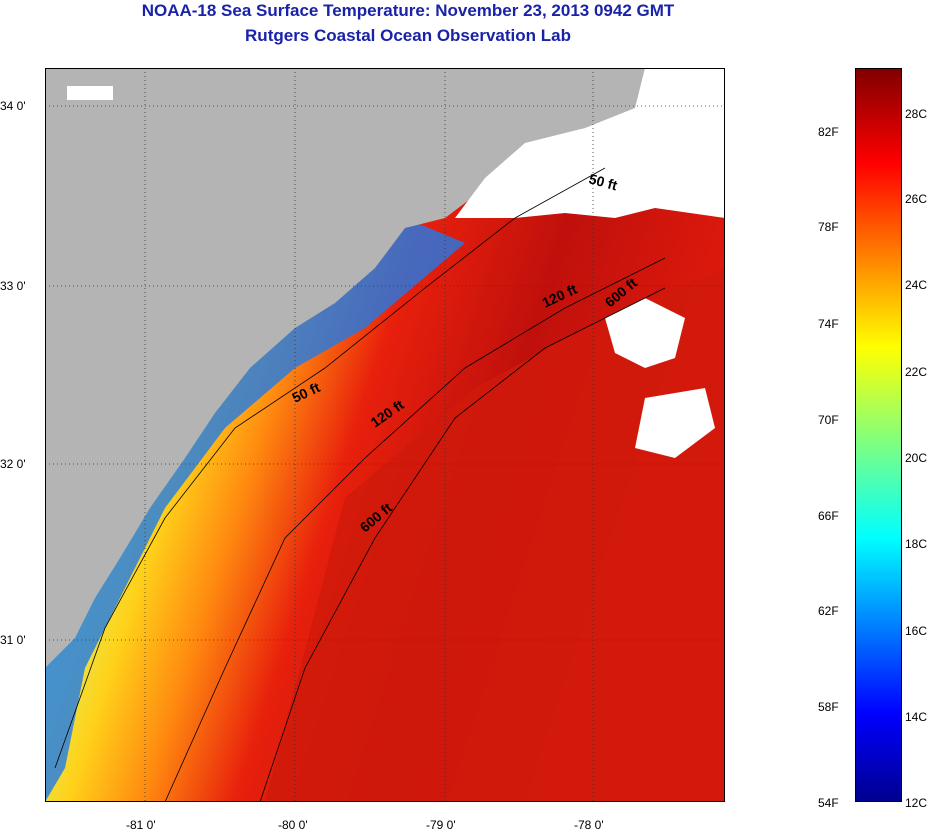  Describe the element at coordinates (828, 611) in the screenshot. I see `colorbar-f-label: 62F` at that location.